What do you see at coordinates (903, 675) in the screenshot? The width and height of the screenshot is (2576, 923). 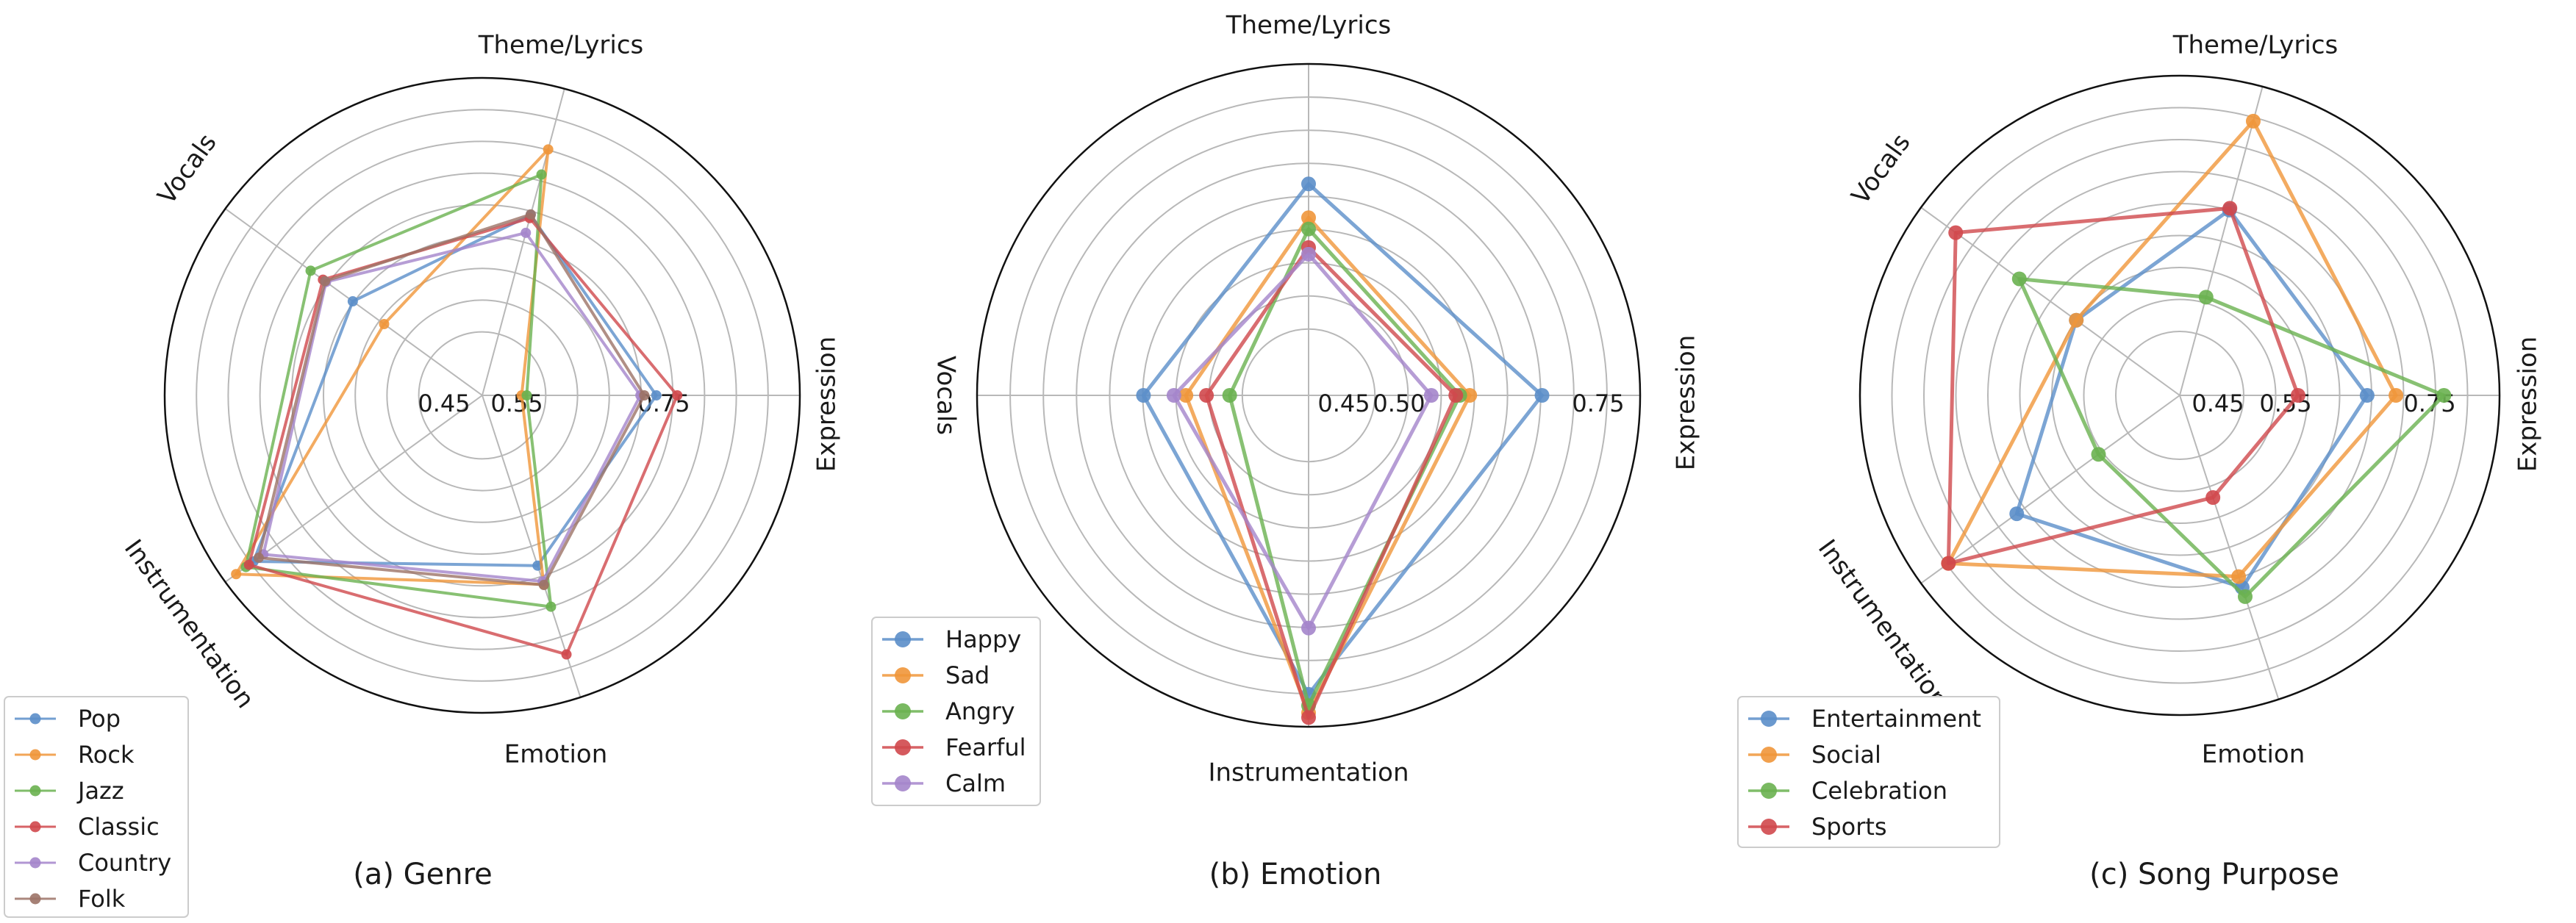 I see `legend-marker-sad` at bounding box center [903, 675].